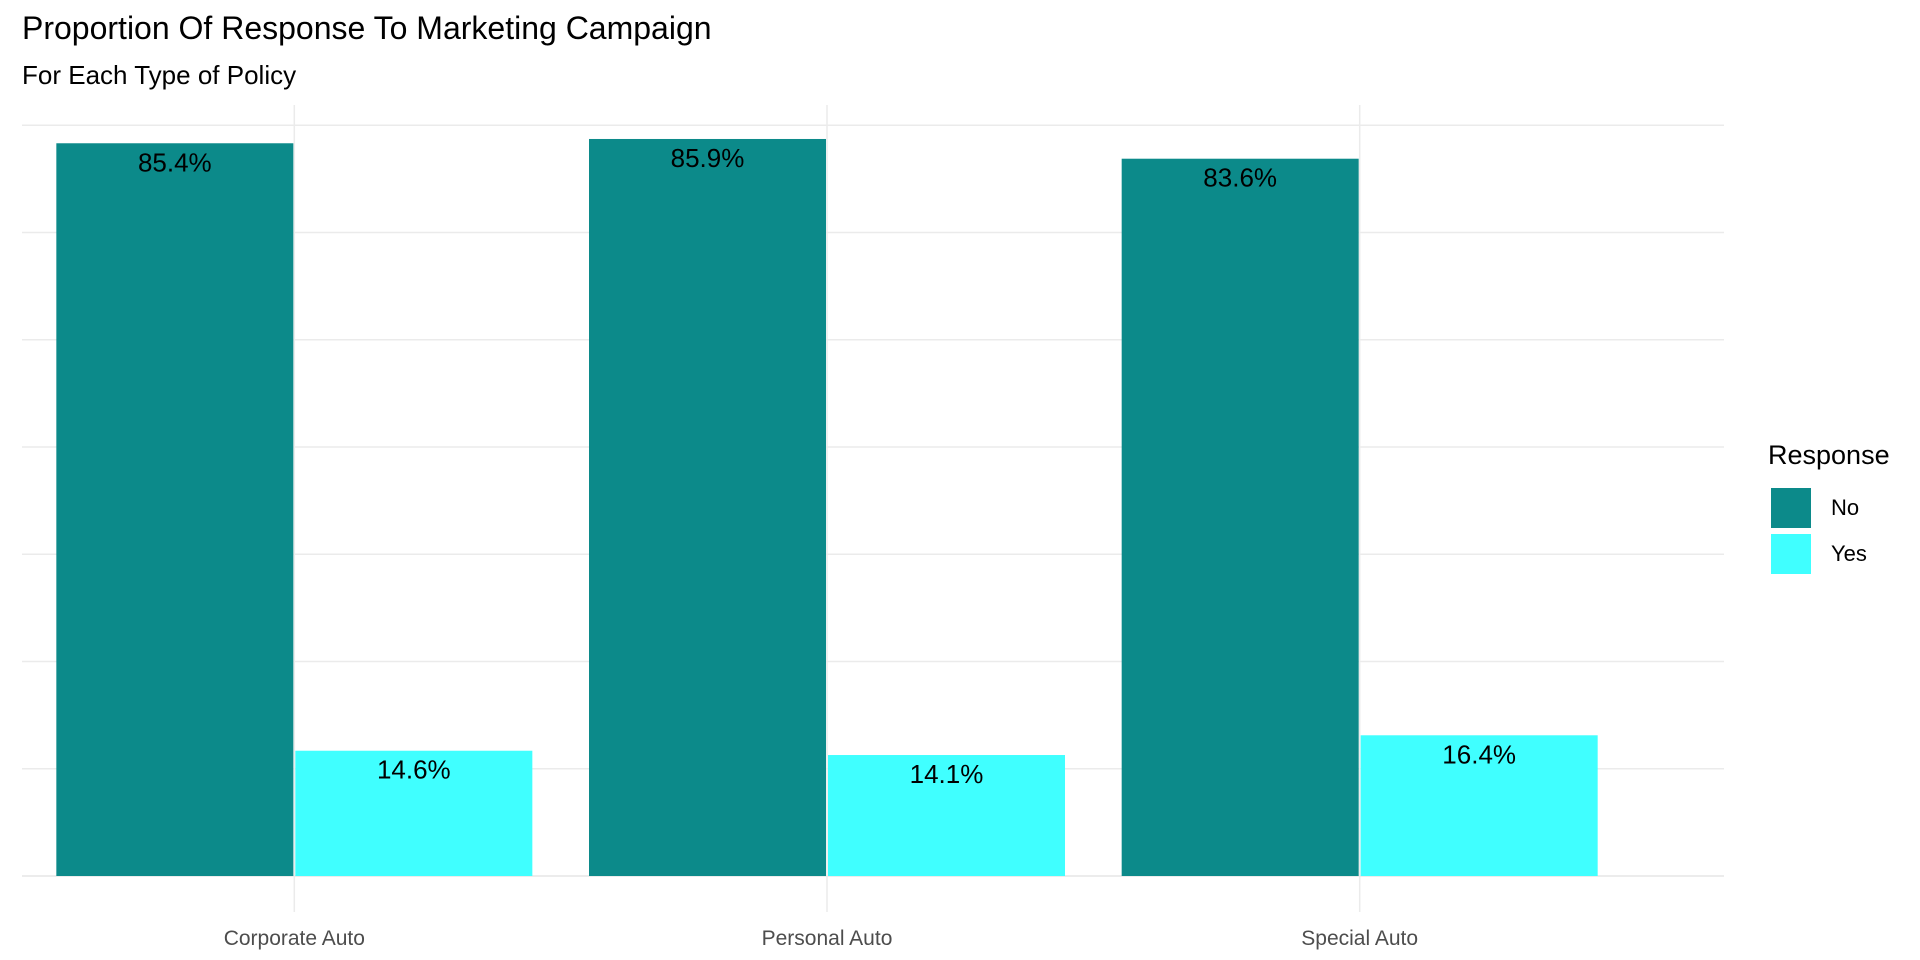 This screenshot has height=960, width=1920. Describe the element at coordinates (1791, 554) in the screenshot. I see `legend-swatch-yes` at that location.